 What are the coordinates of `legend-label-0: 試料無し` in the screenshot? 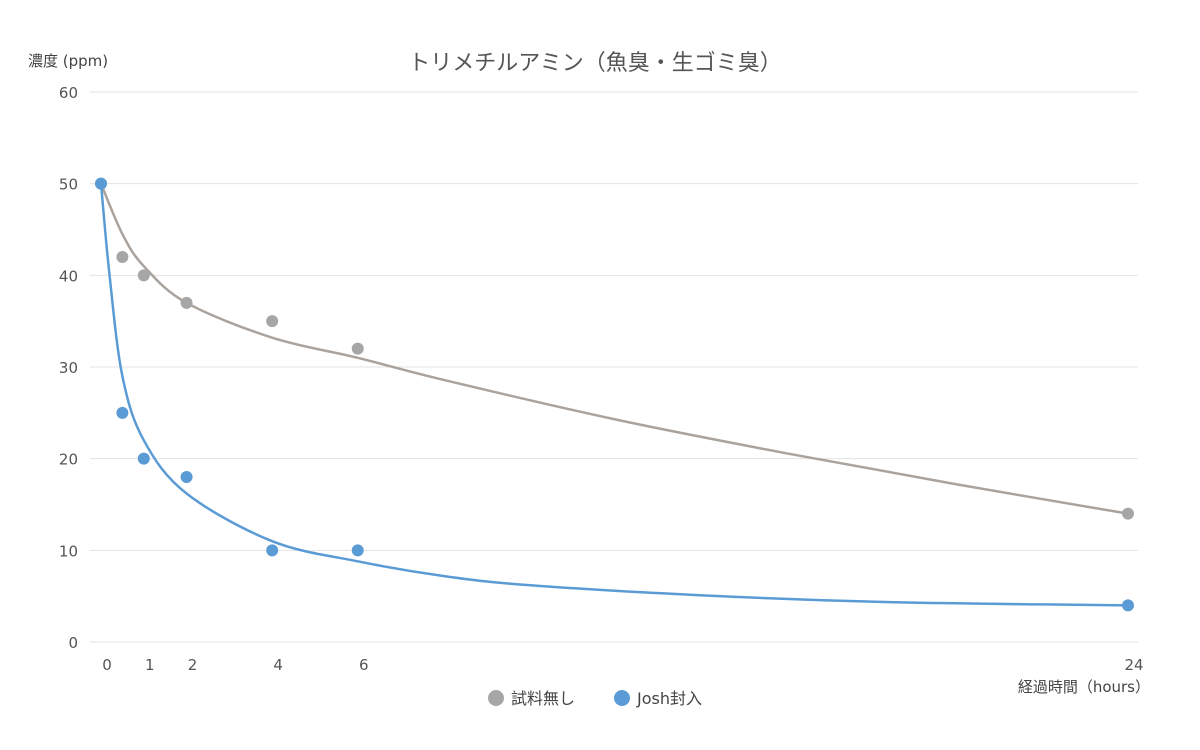 It's located at (543, 698).